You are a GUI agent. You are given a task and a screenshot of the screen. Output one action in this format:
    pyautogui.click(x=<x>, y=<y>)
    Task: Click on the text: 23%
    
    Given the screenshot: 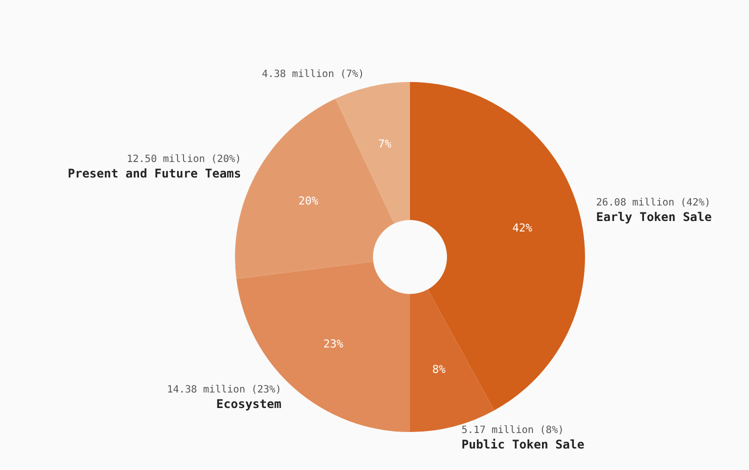 What is the action you would take?
    pyautogui.click(x=333, y=344)
    